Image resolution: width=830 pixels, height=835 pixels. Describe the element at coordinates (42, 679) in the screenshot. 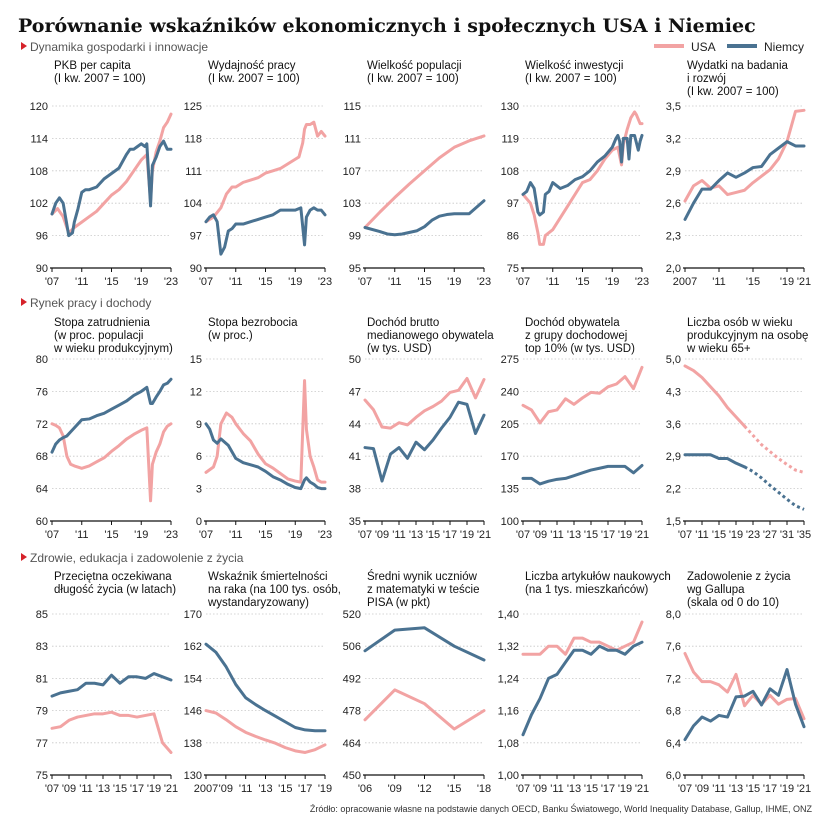

I see `y-tick-label: 81` at that location.